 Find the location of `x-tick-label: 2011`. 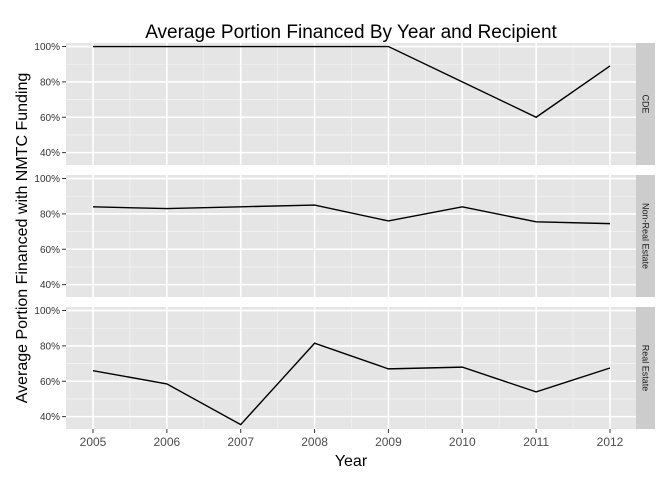

x-tick-label: 2011 is located at coordinates (536, 442).